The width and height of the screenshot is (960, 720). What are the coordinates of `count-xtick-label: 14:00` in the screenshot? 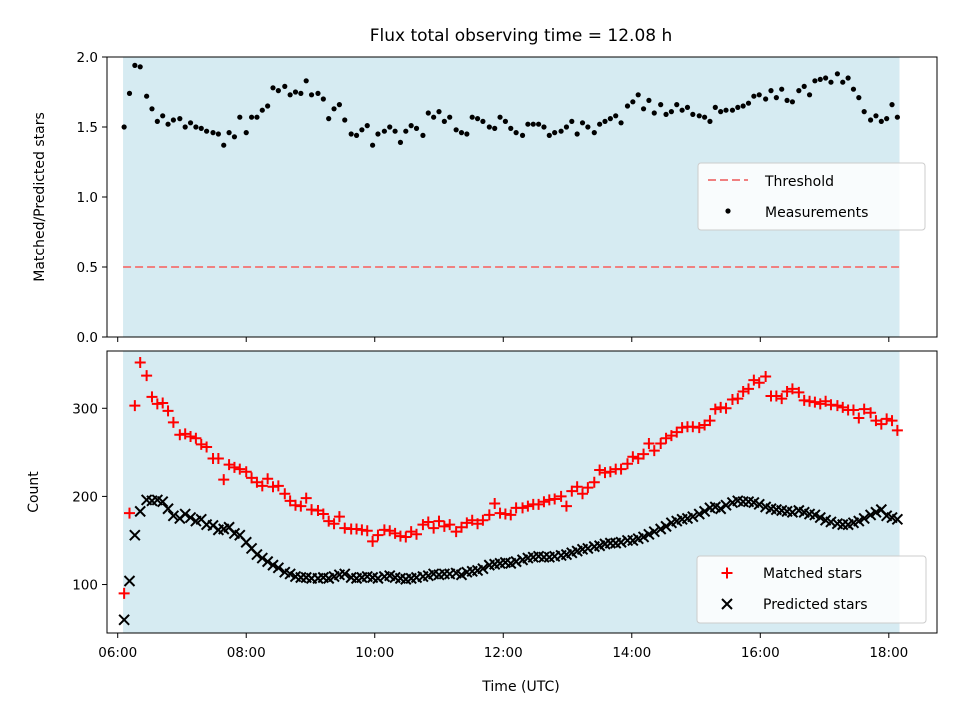 It's located at (631, 653).